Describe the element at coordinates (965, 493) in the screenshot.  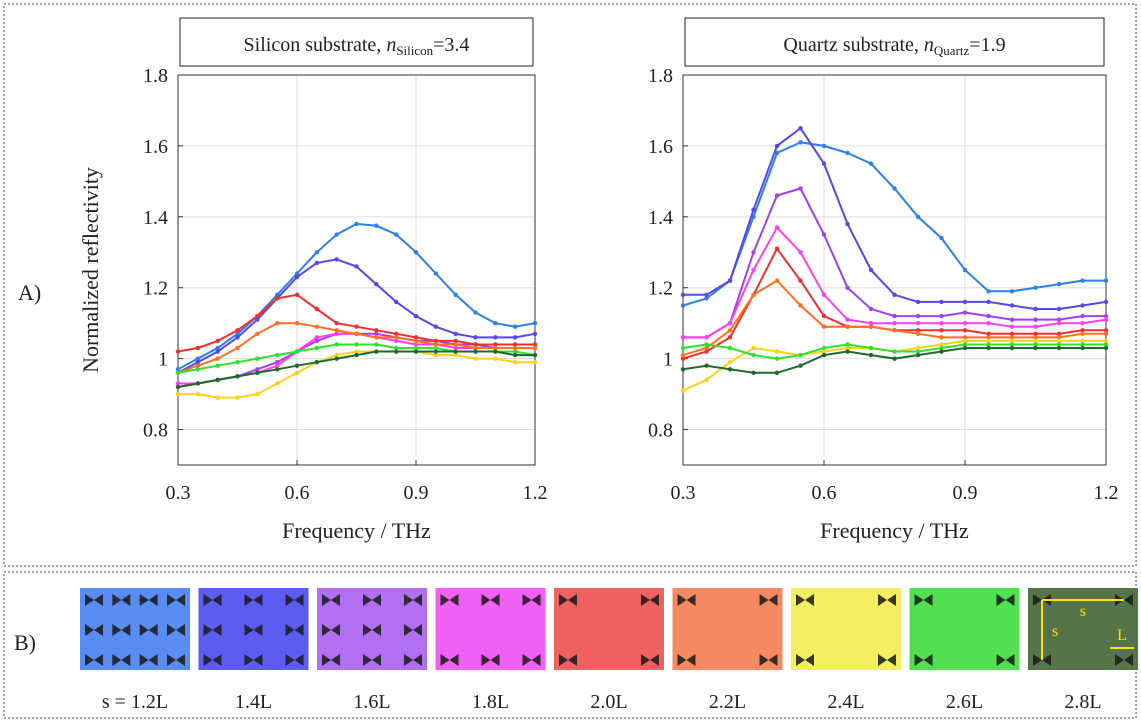
I see `x-tick-label: 0.9` at that location.